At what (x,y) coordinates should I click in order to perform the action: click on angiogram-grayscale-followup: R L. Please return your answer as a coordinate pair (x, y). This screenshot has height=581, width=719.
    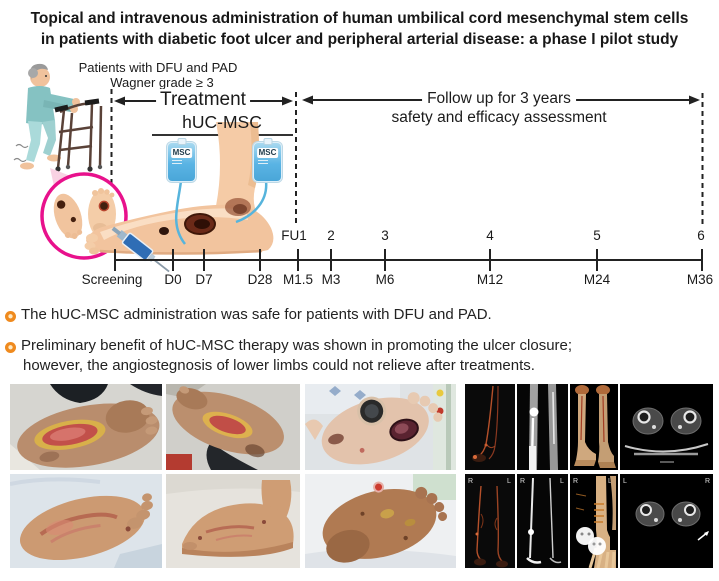
    Looking at the image, I should click on (542, 521).